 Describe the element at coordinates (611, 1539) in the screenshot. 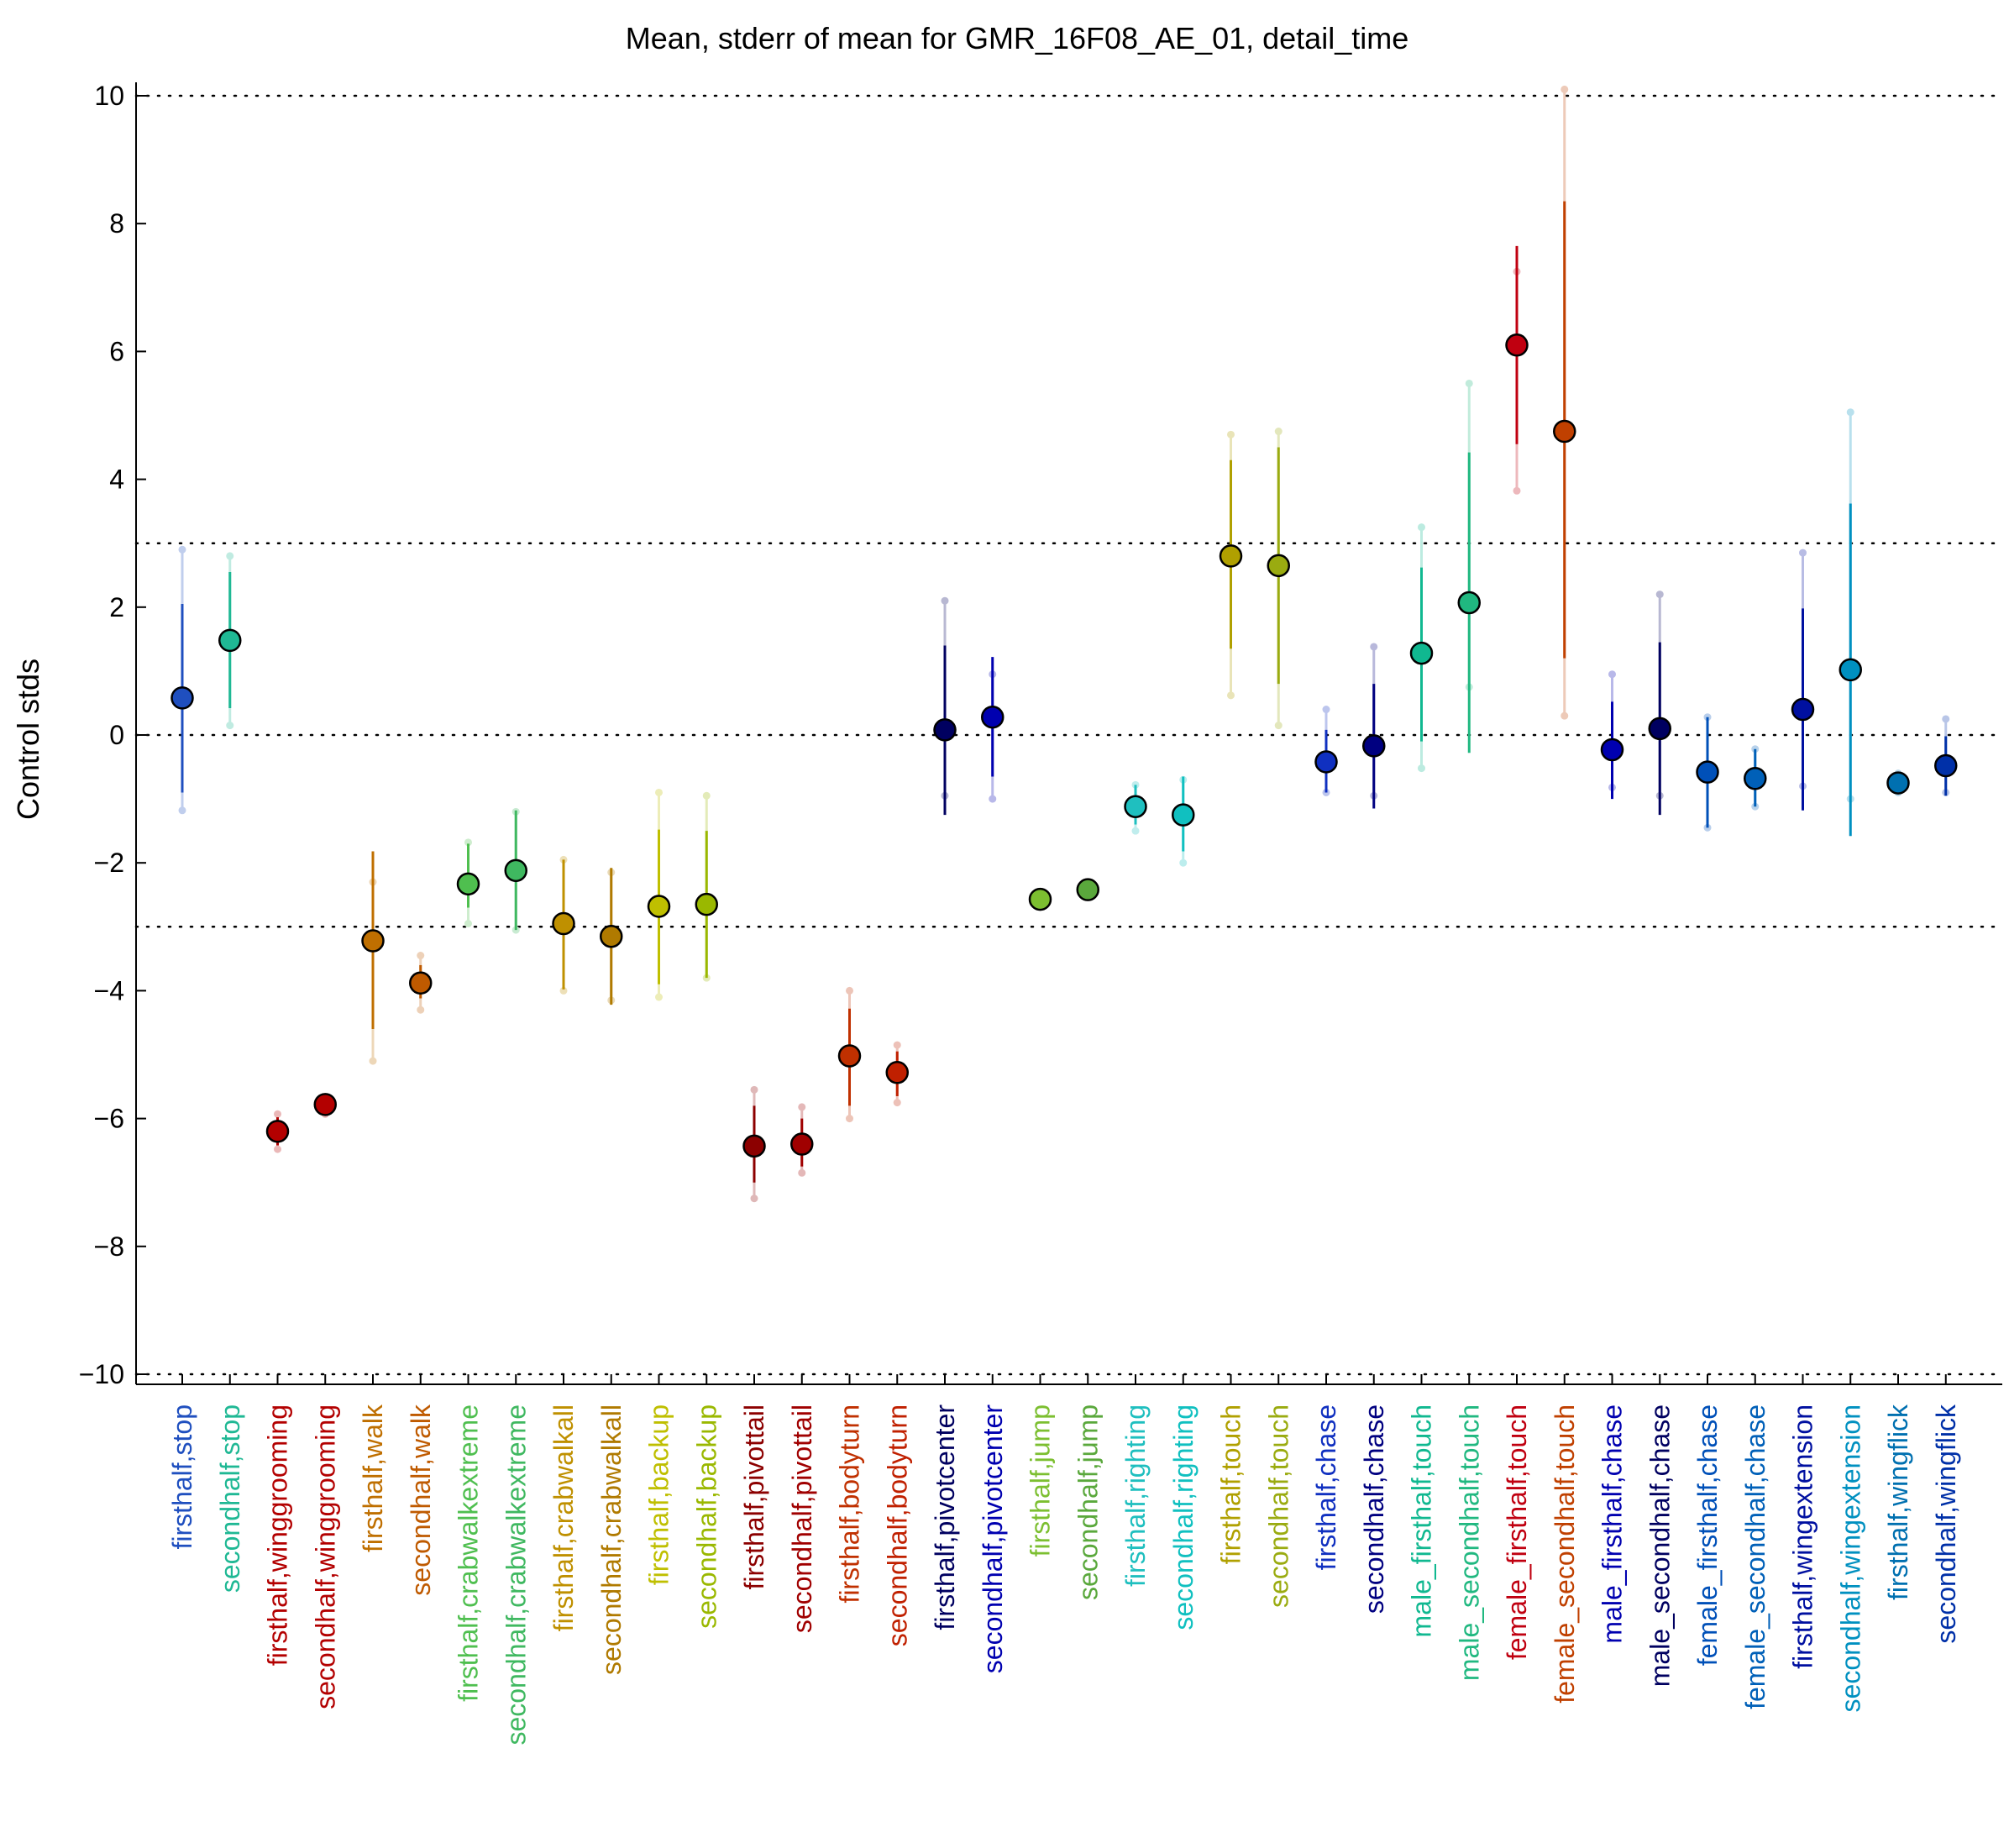

I see `category-label: secondhalf,crabwalkall` at that location.